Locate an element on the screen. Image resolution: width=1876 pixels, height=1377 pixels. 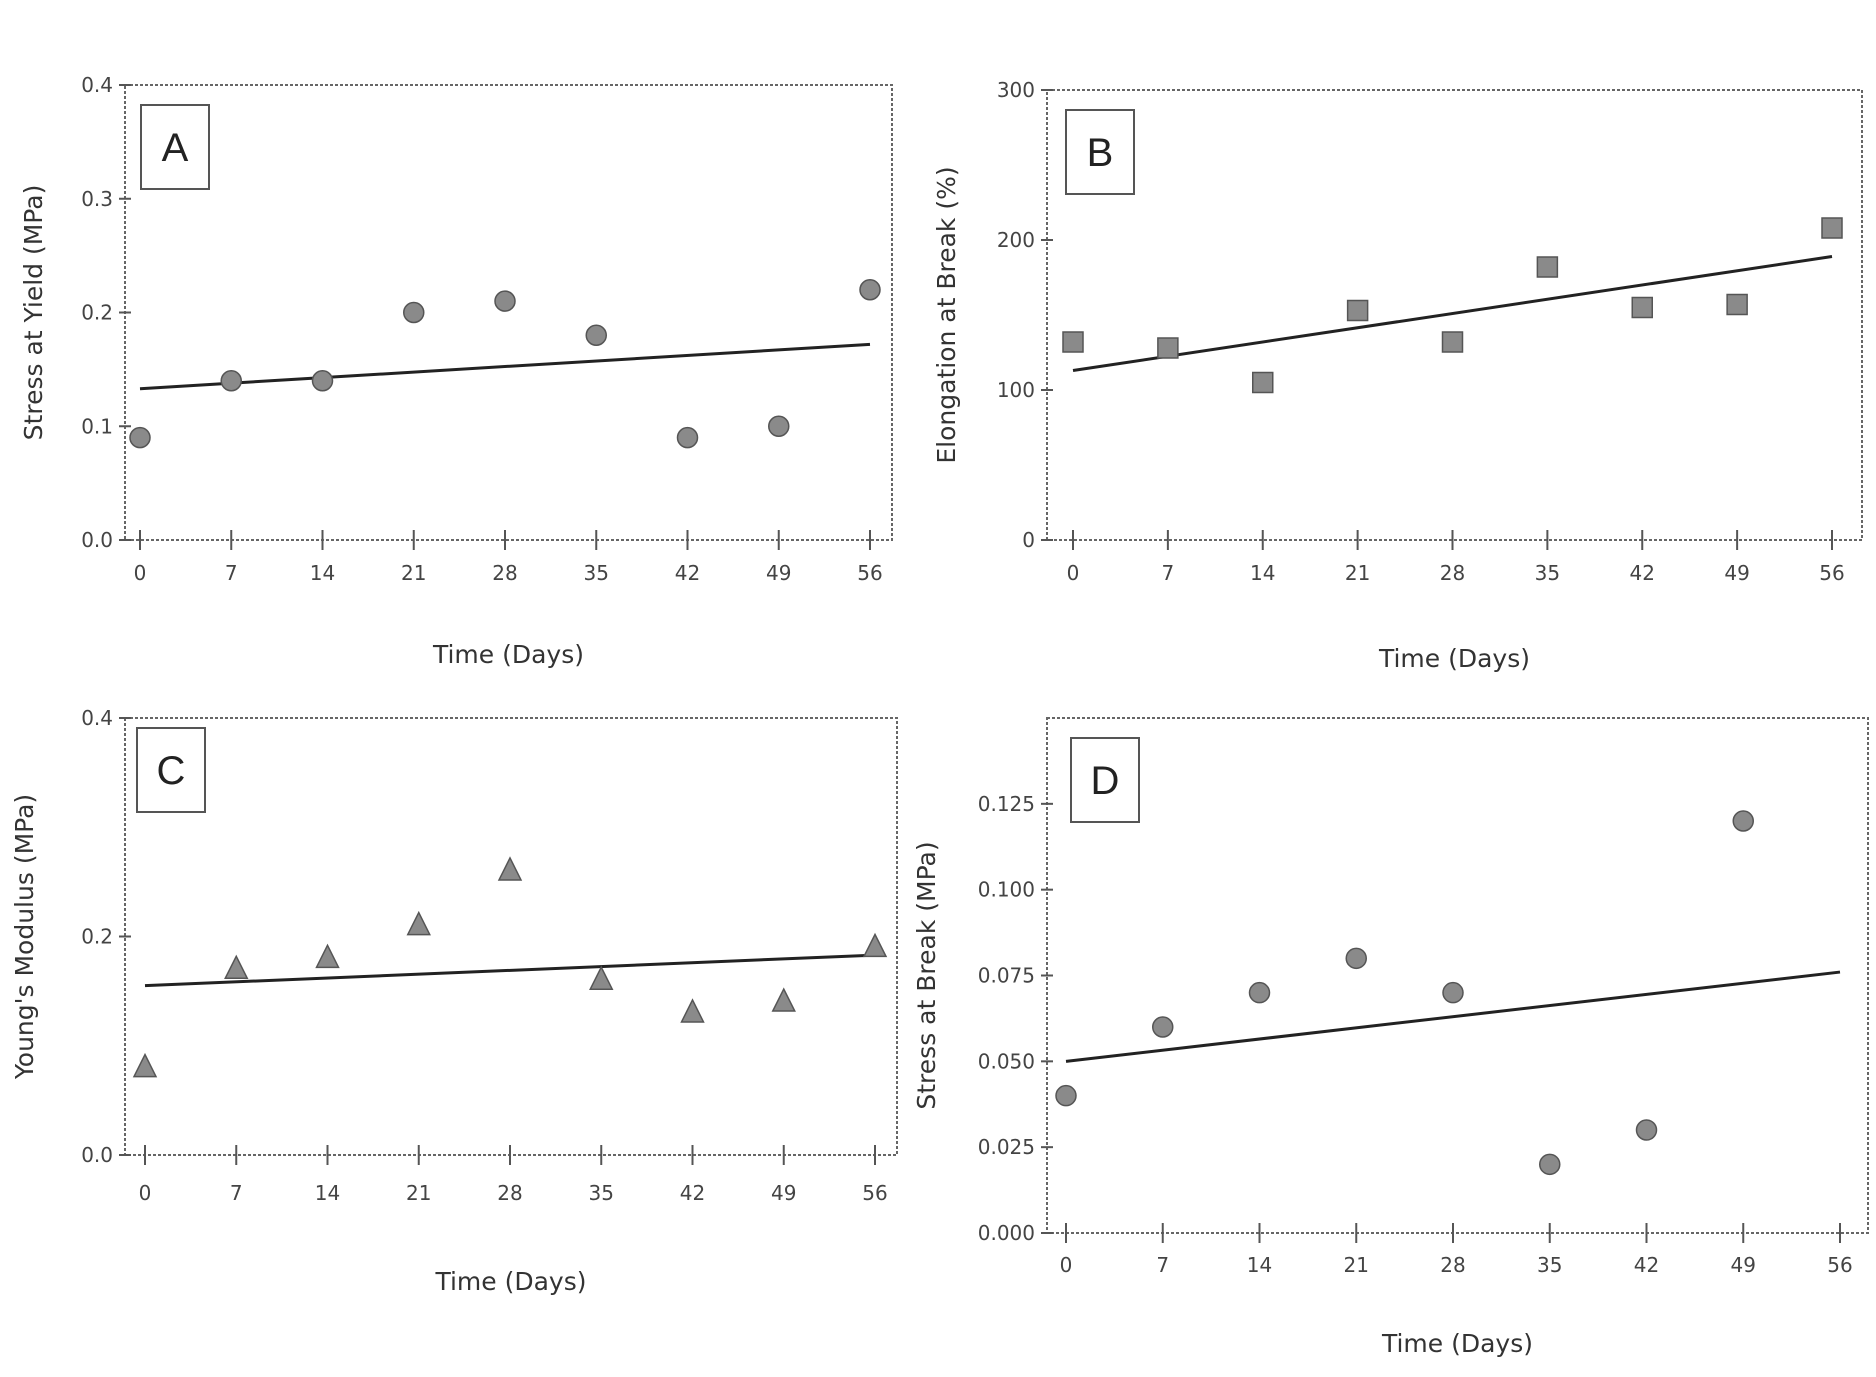
y-axis-label: Stress at Break (MPa) is located at coordinates (926, 975).